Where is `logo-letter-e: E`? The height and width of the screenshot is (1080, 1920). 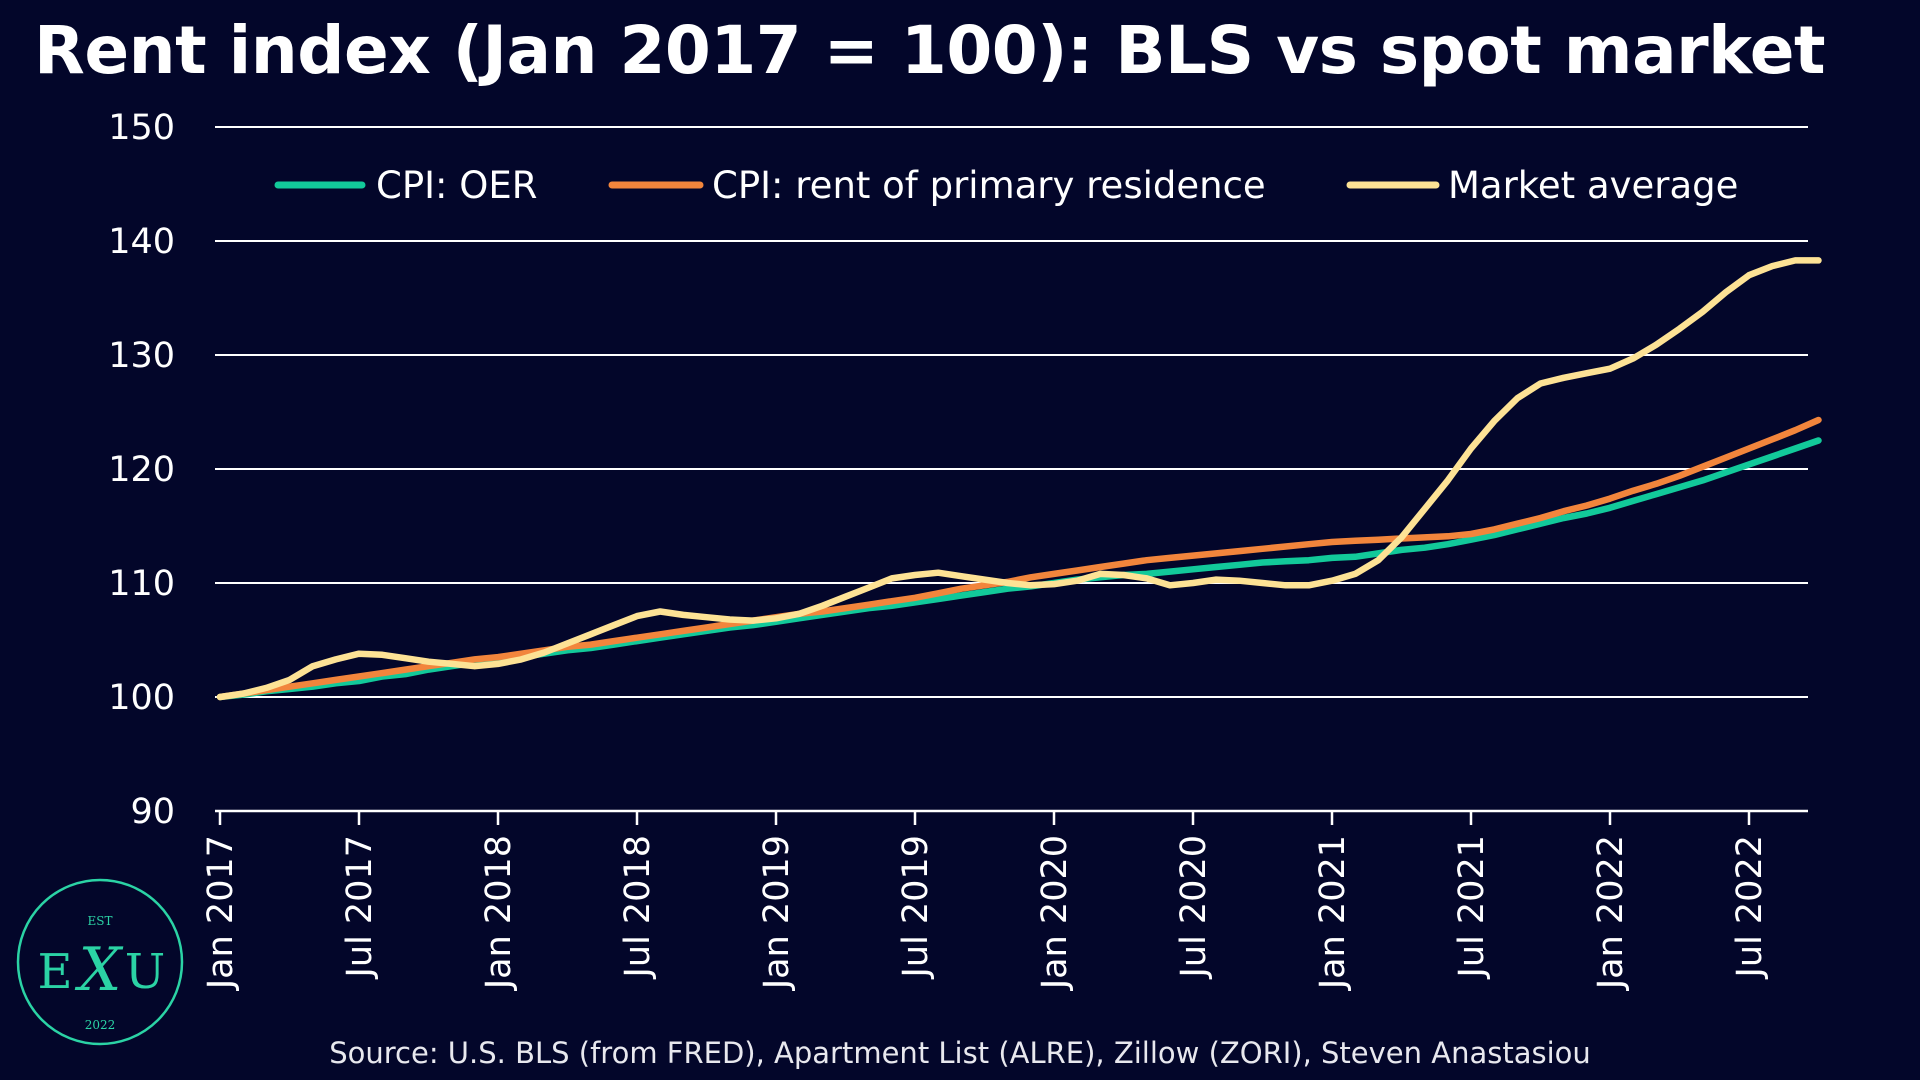 logo-letter-e: E is located at coordinates (54, 972).